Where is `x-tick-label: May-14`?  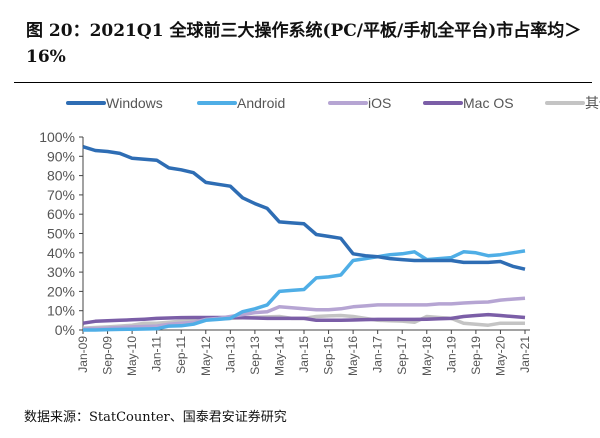 x-tick-label: May-14 is located at coordinates (279, 356).